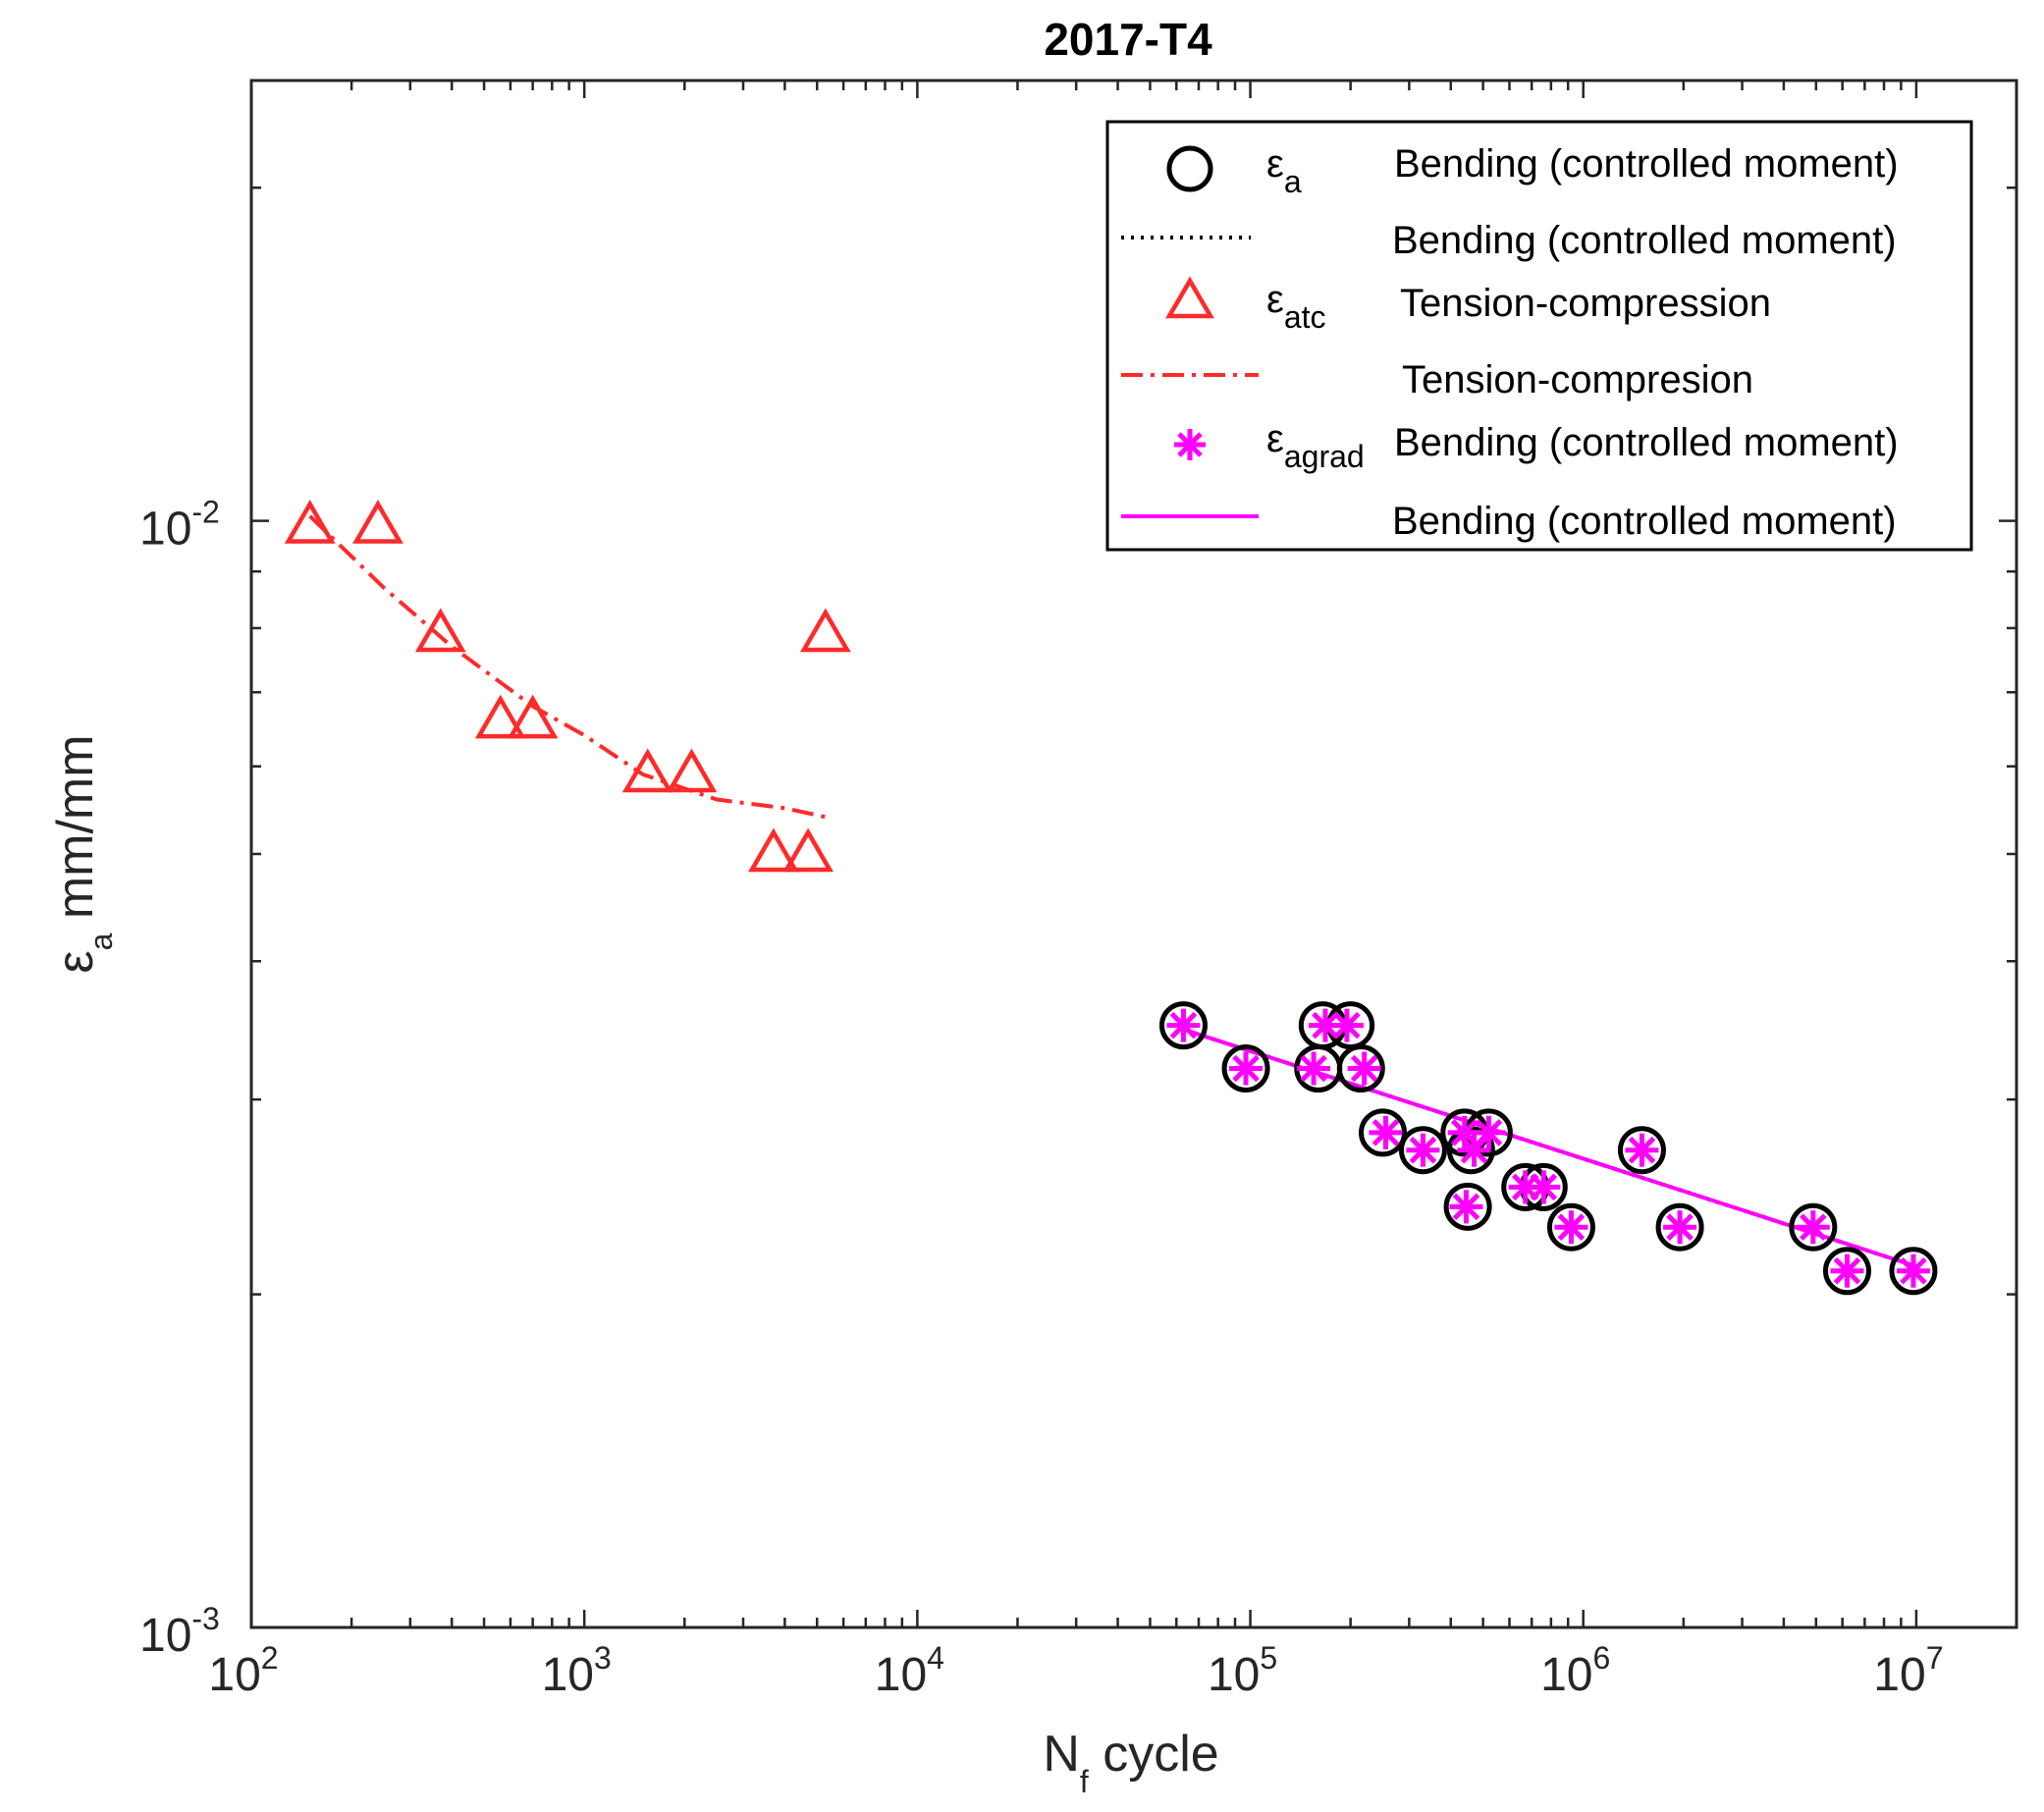 Image resolution: width=2044 pixels, height=1812 pixels. What do you see at coordinates (1128, 39) in the screenshot?
I see `chart-title: 2017-T4` at bounding box center [1128, 39].